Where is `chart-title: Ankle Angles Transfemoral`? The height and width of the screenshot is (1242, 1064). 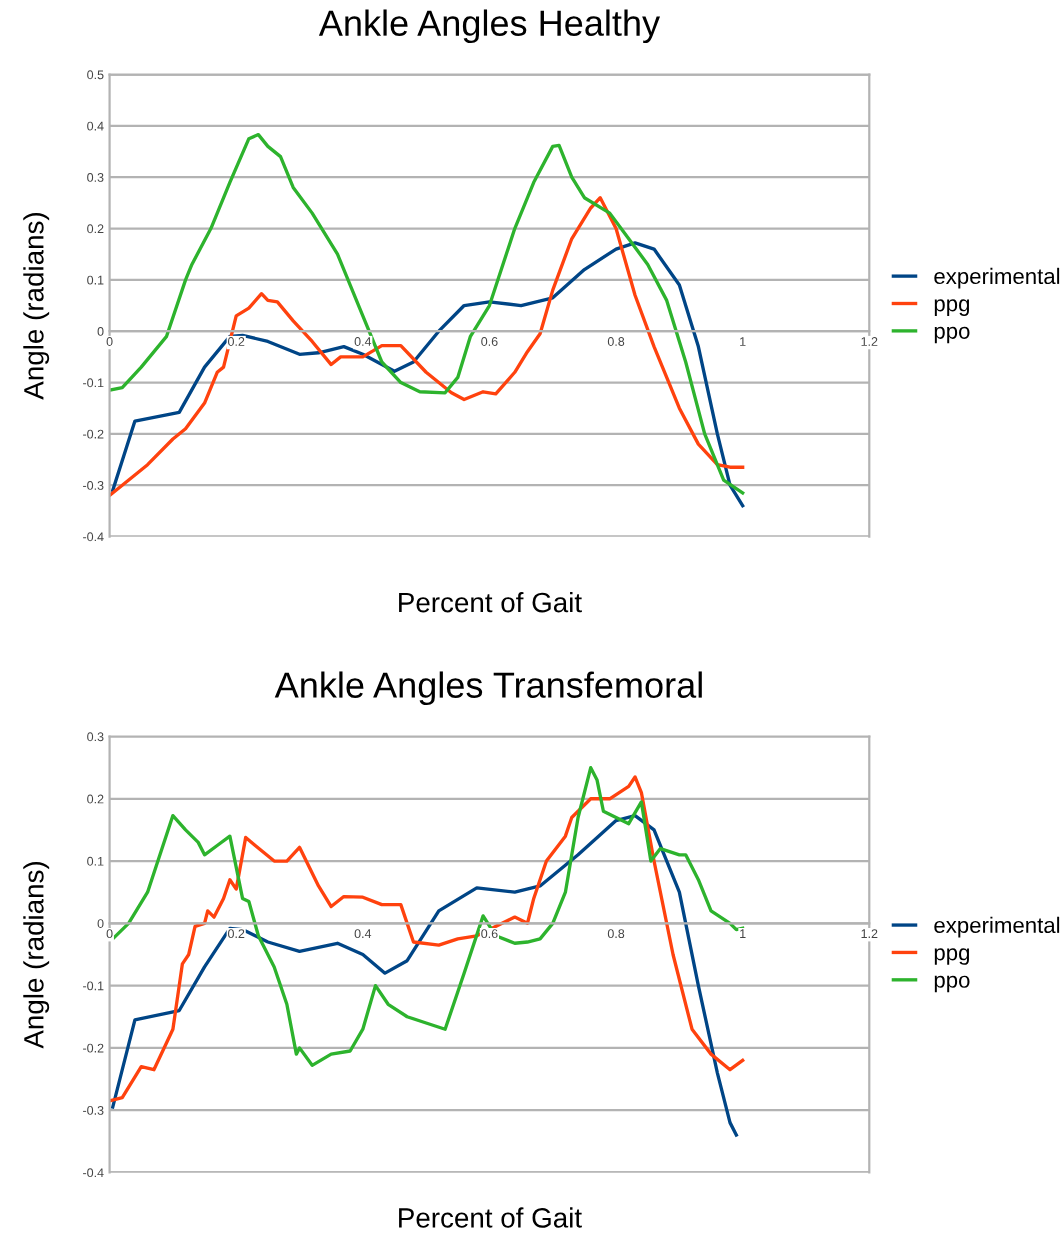
chart-title: Ankle Angles Transfemoral is located at coordinates (488, 688).